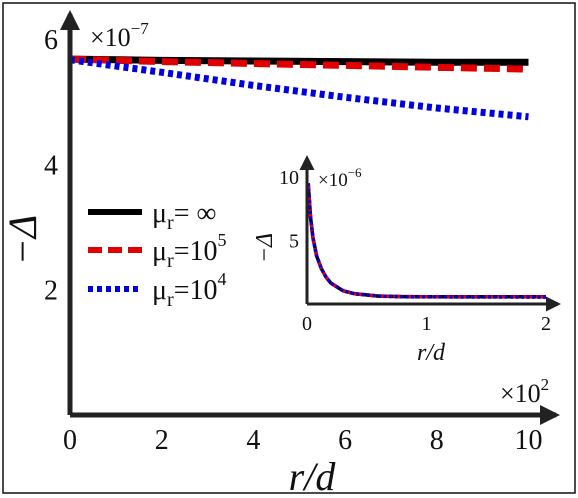 The image size is (578, 498). What do you see at coordinates (51, 40) in the screenshot?
I see `y-tick-label: 6` at bounding box center [51, 40].